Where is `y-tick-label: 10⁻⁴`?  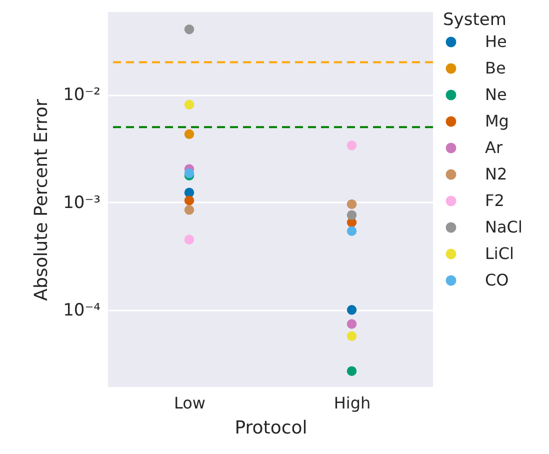 y-tick-label: 10⁻⁴ is located at coordinates (82, 310).